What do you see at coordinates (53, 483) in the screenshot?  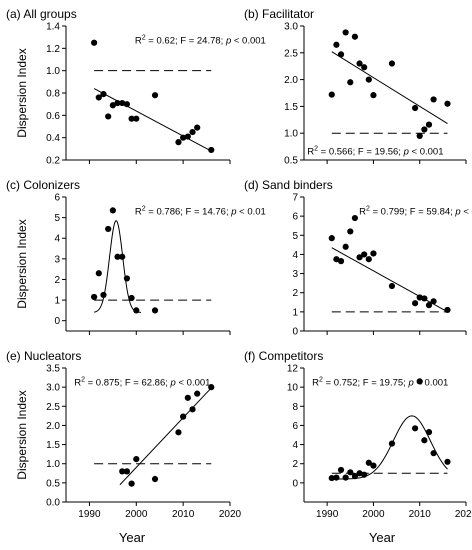 I see `y-tick-label: 0.5` at bounding box center [53, 483].